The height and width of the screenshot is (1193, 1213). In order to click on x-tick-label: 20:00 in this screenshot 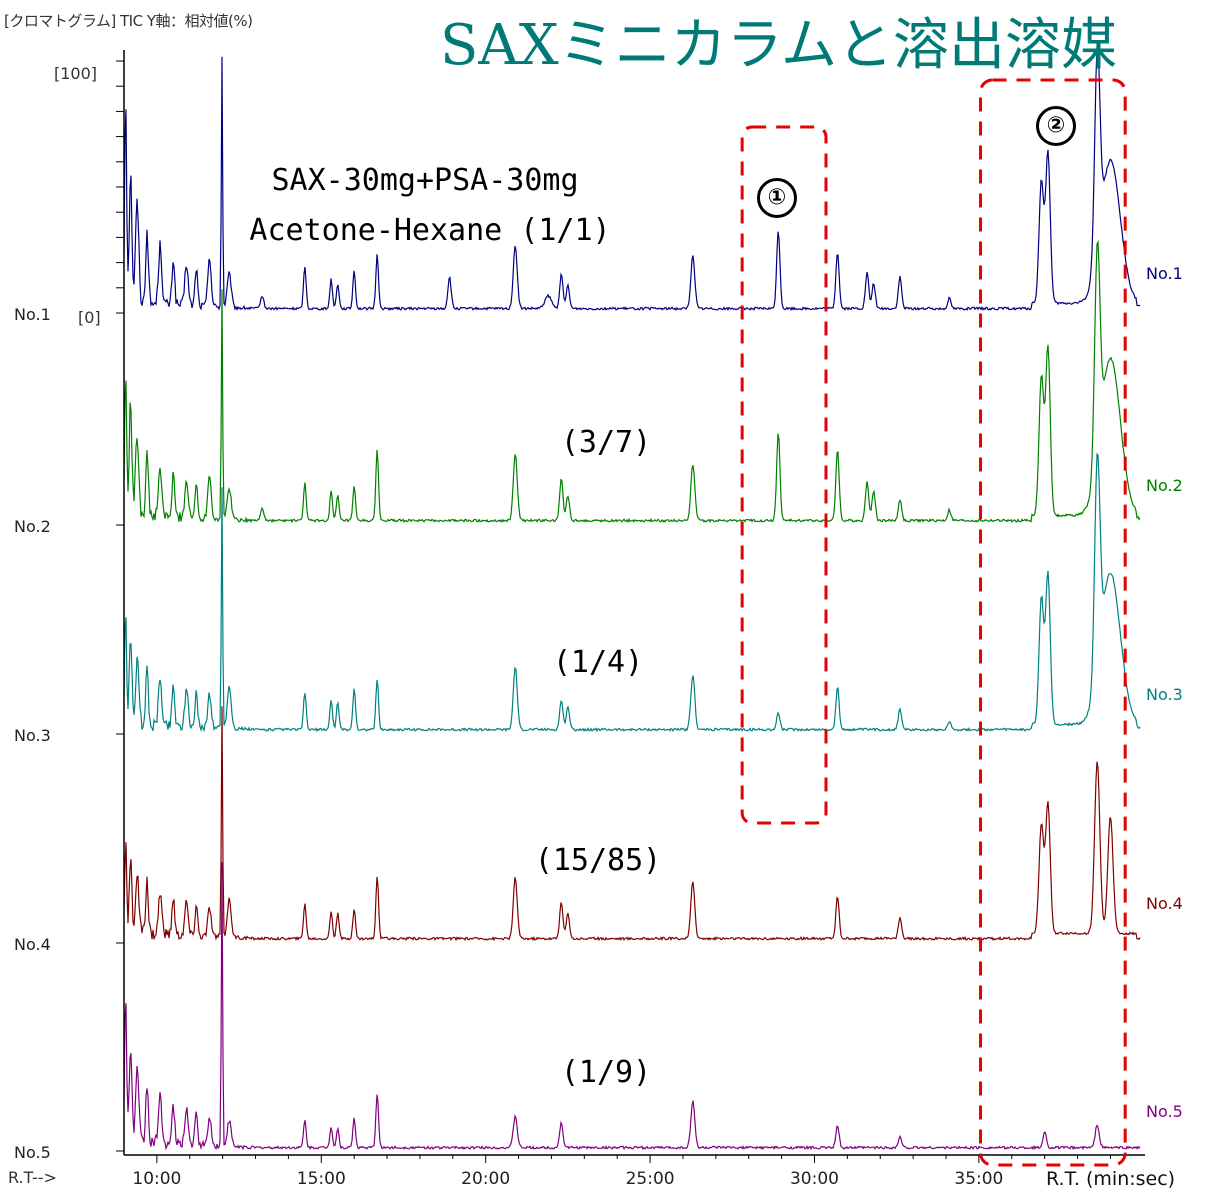, I will do `click(485, 1179)`.